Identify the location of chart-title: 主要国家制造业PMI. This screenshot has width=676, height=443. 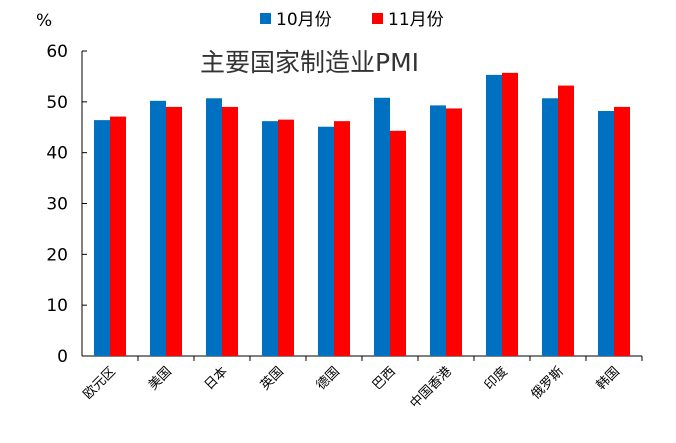
(309, 62).